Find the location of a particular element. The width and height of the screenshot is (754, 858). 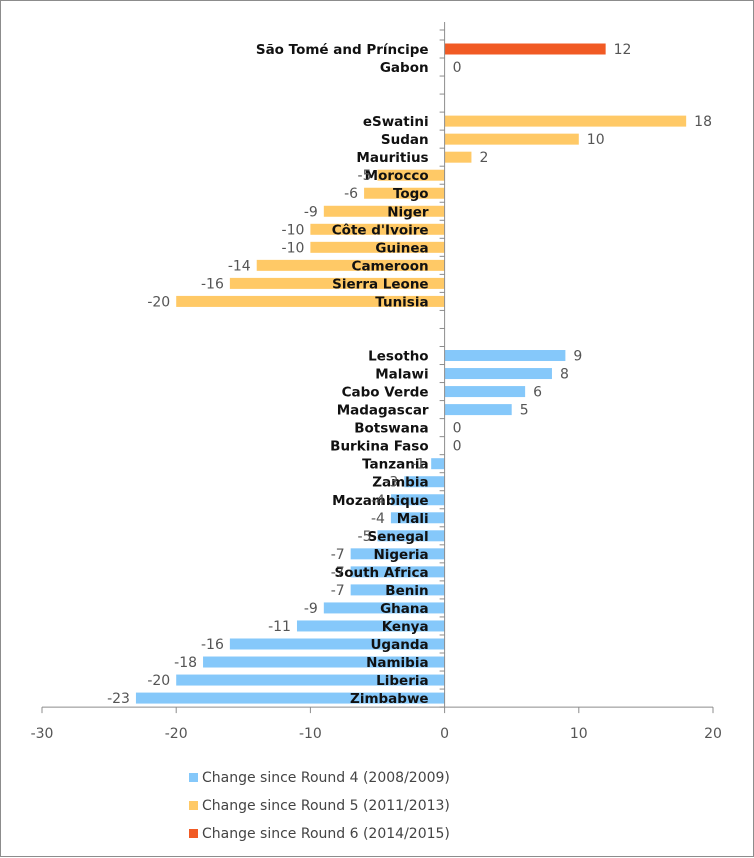

category-label: South Africa is located at coordinates (382, 573).